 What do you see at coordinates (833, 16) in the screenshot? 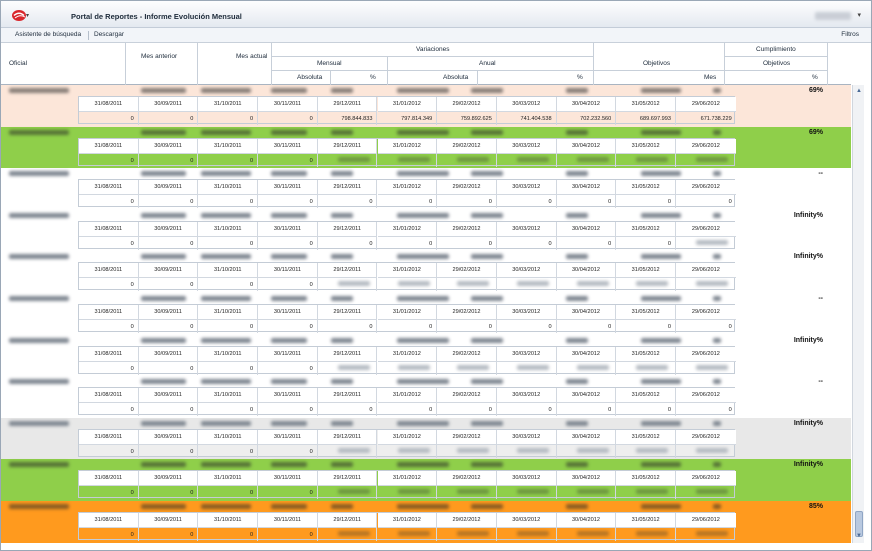
I see `user-name-redacted` at bounding box center [833, 16].